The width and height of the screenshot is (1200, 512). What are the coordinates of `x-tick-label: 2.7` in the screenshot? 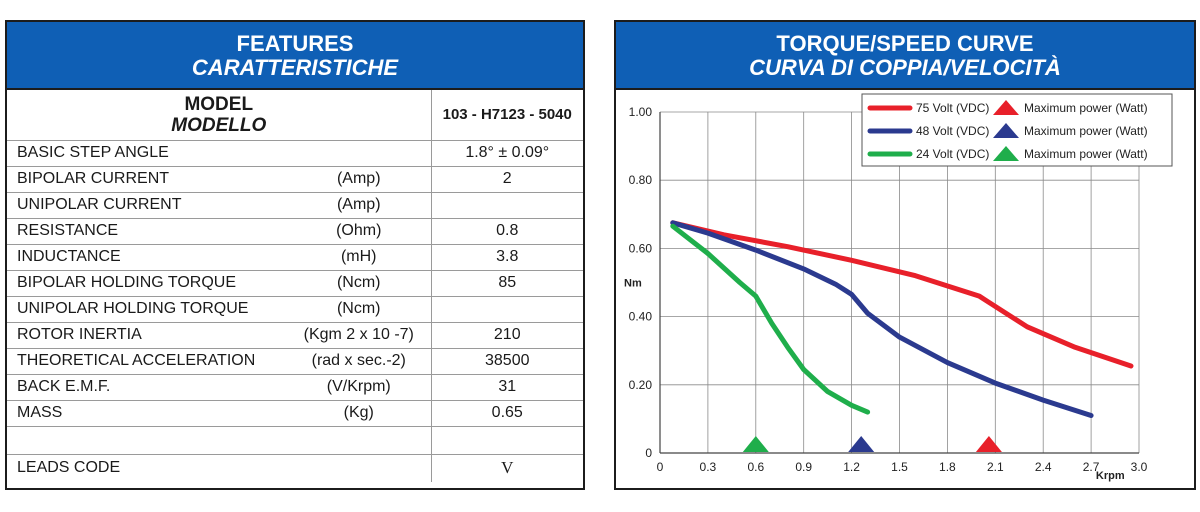 It's located at (1091, 467).